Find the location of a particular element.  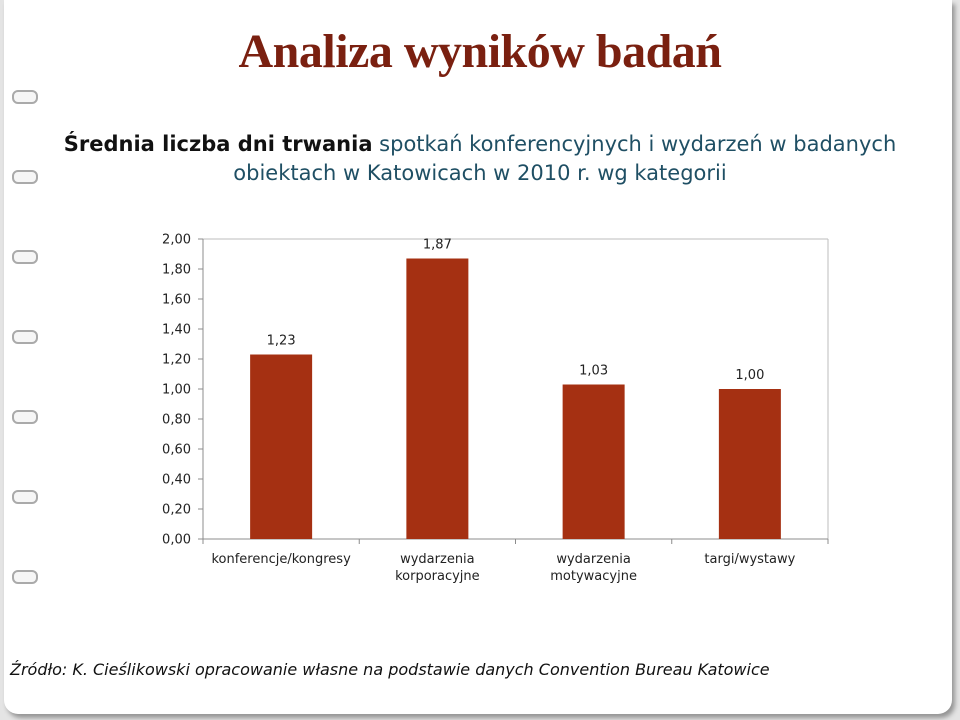

y-tick-label: 1,60 is located at coordinates (176, 300).